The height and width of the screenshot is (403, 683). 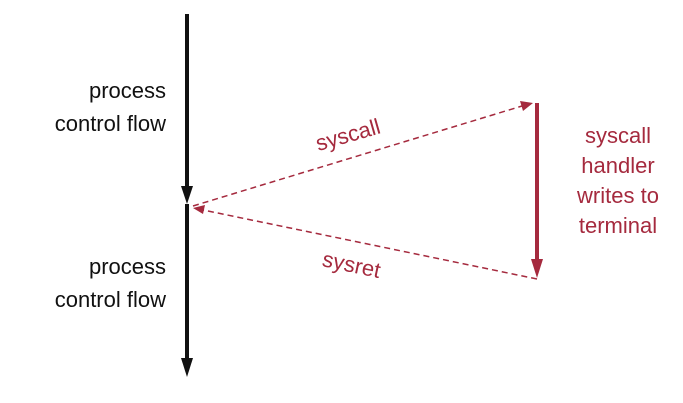 I want to click on sysret-arrow-line, so click(x=370, y=244).